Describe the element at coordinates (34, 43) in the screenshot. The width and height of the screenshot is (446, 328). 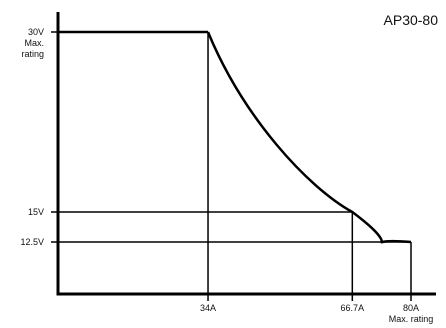
I see `y-tick-sublabel: Max.` at that location.